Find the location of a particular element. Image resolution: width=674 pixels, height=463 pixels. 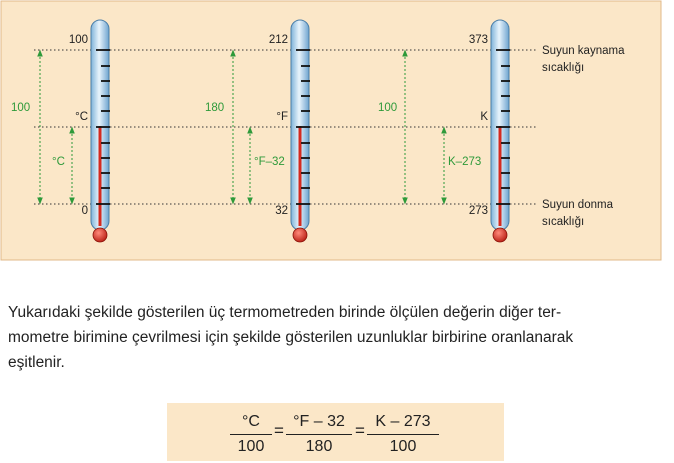

boiling-label-line2: sıcaklığı is located at coordinates (563, 68).